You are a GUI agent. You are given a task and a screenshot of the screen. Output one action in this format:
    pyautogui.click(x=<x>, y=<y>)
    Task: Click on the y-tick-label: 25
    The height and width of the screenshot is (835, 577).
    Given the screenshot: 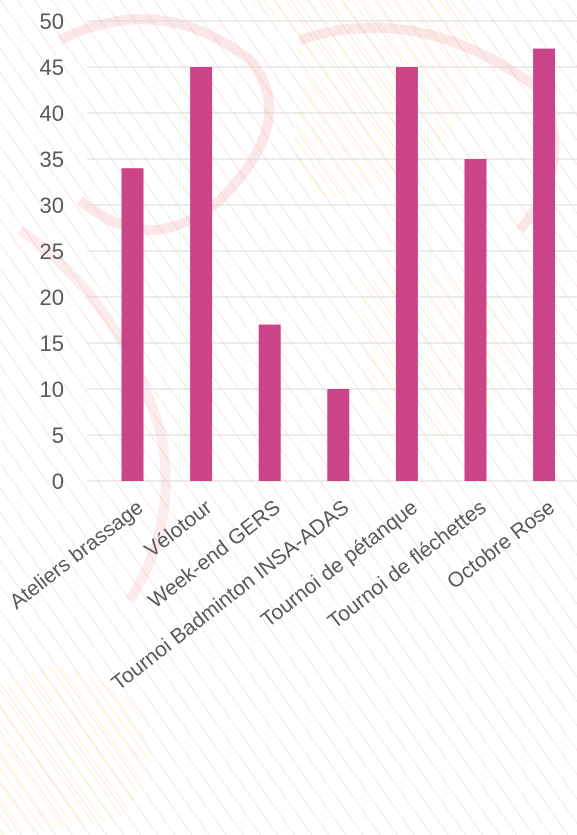 What is the action you would take?
    pyautogui.click(x=52, y=251)
    